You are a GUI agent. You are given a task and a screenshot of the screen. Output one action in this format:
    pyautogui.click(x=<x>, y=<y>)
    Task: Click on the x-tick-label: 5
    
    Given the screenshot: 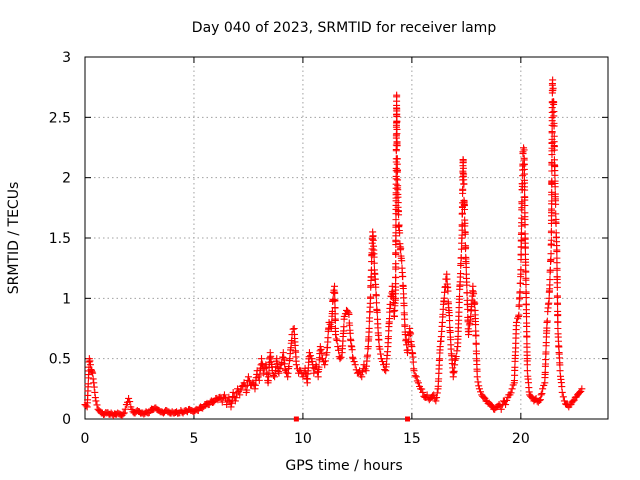 What is the action you would take?
    pyautogui.click(x=193, y=439)
    